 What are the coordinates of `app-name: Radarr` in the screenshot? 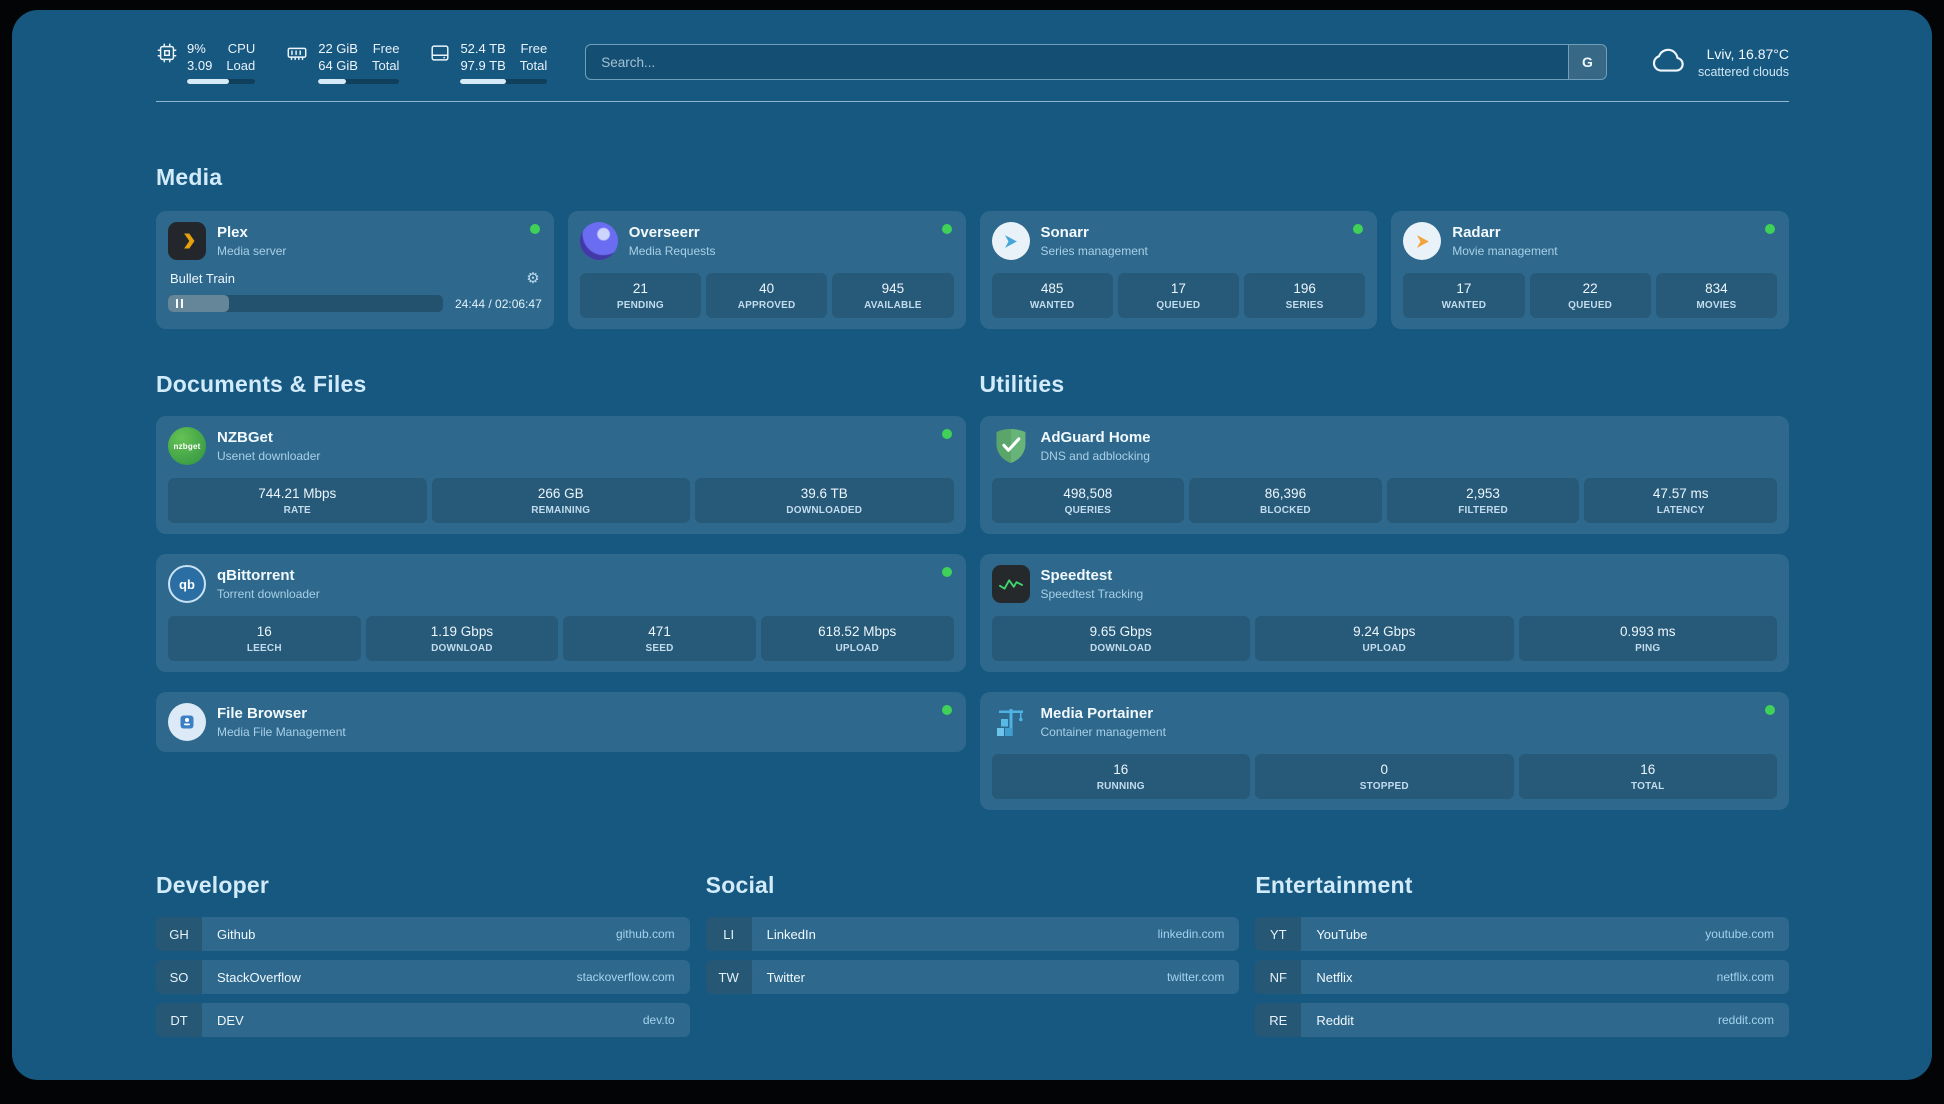 It's located at (1476, 232).